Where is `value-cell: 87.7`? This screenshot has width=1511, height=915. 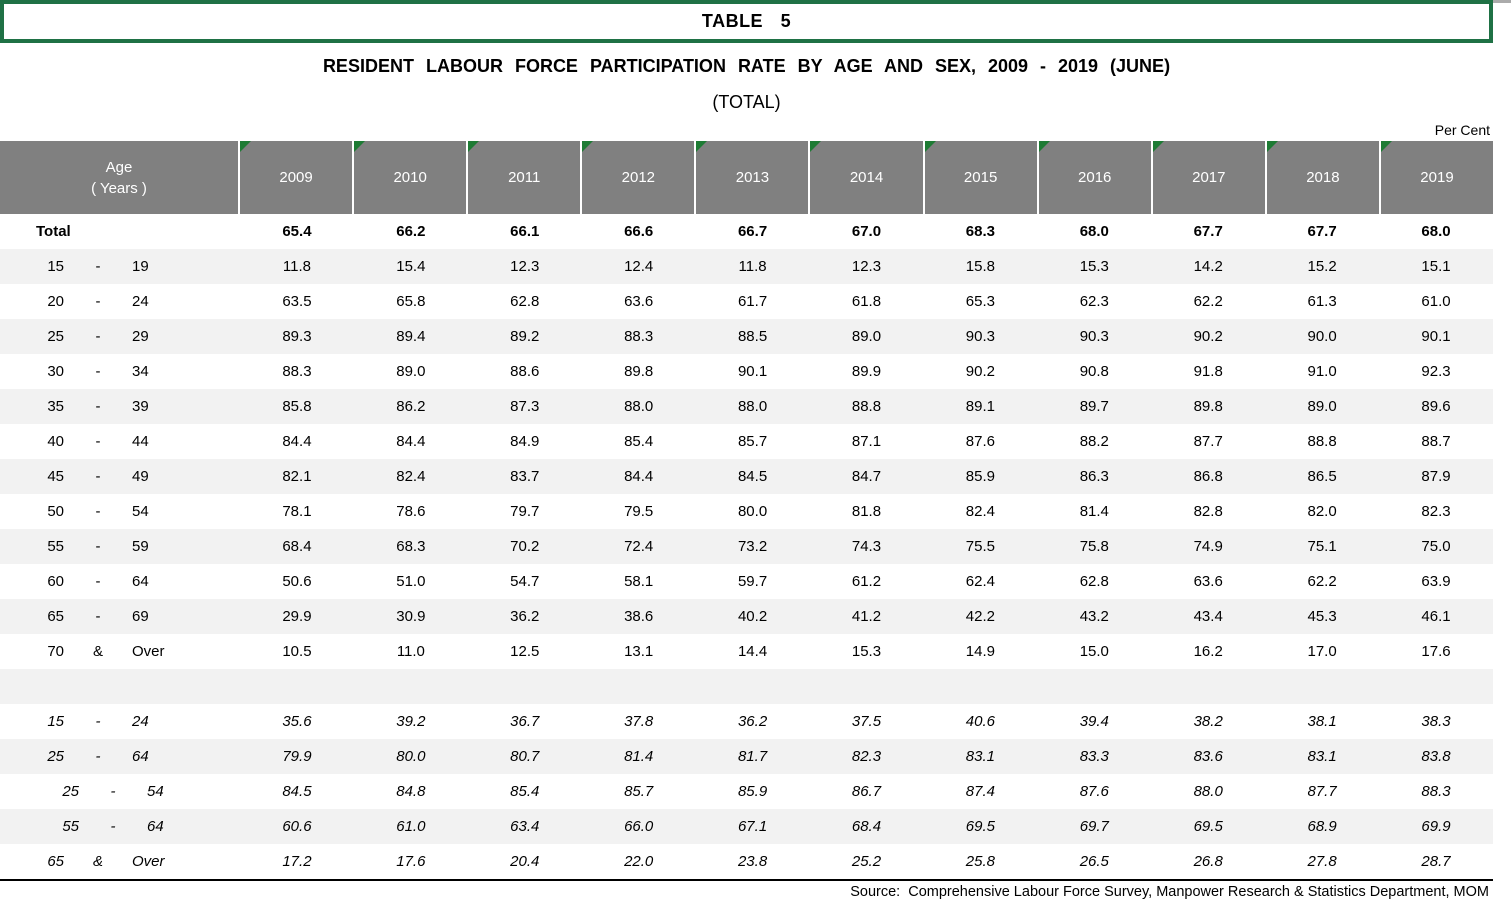 value-cell: 87.7 is located at coordinates (1208, 441).